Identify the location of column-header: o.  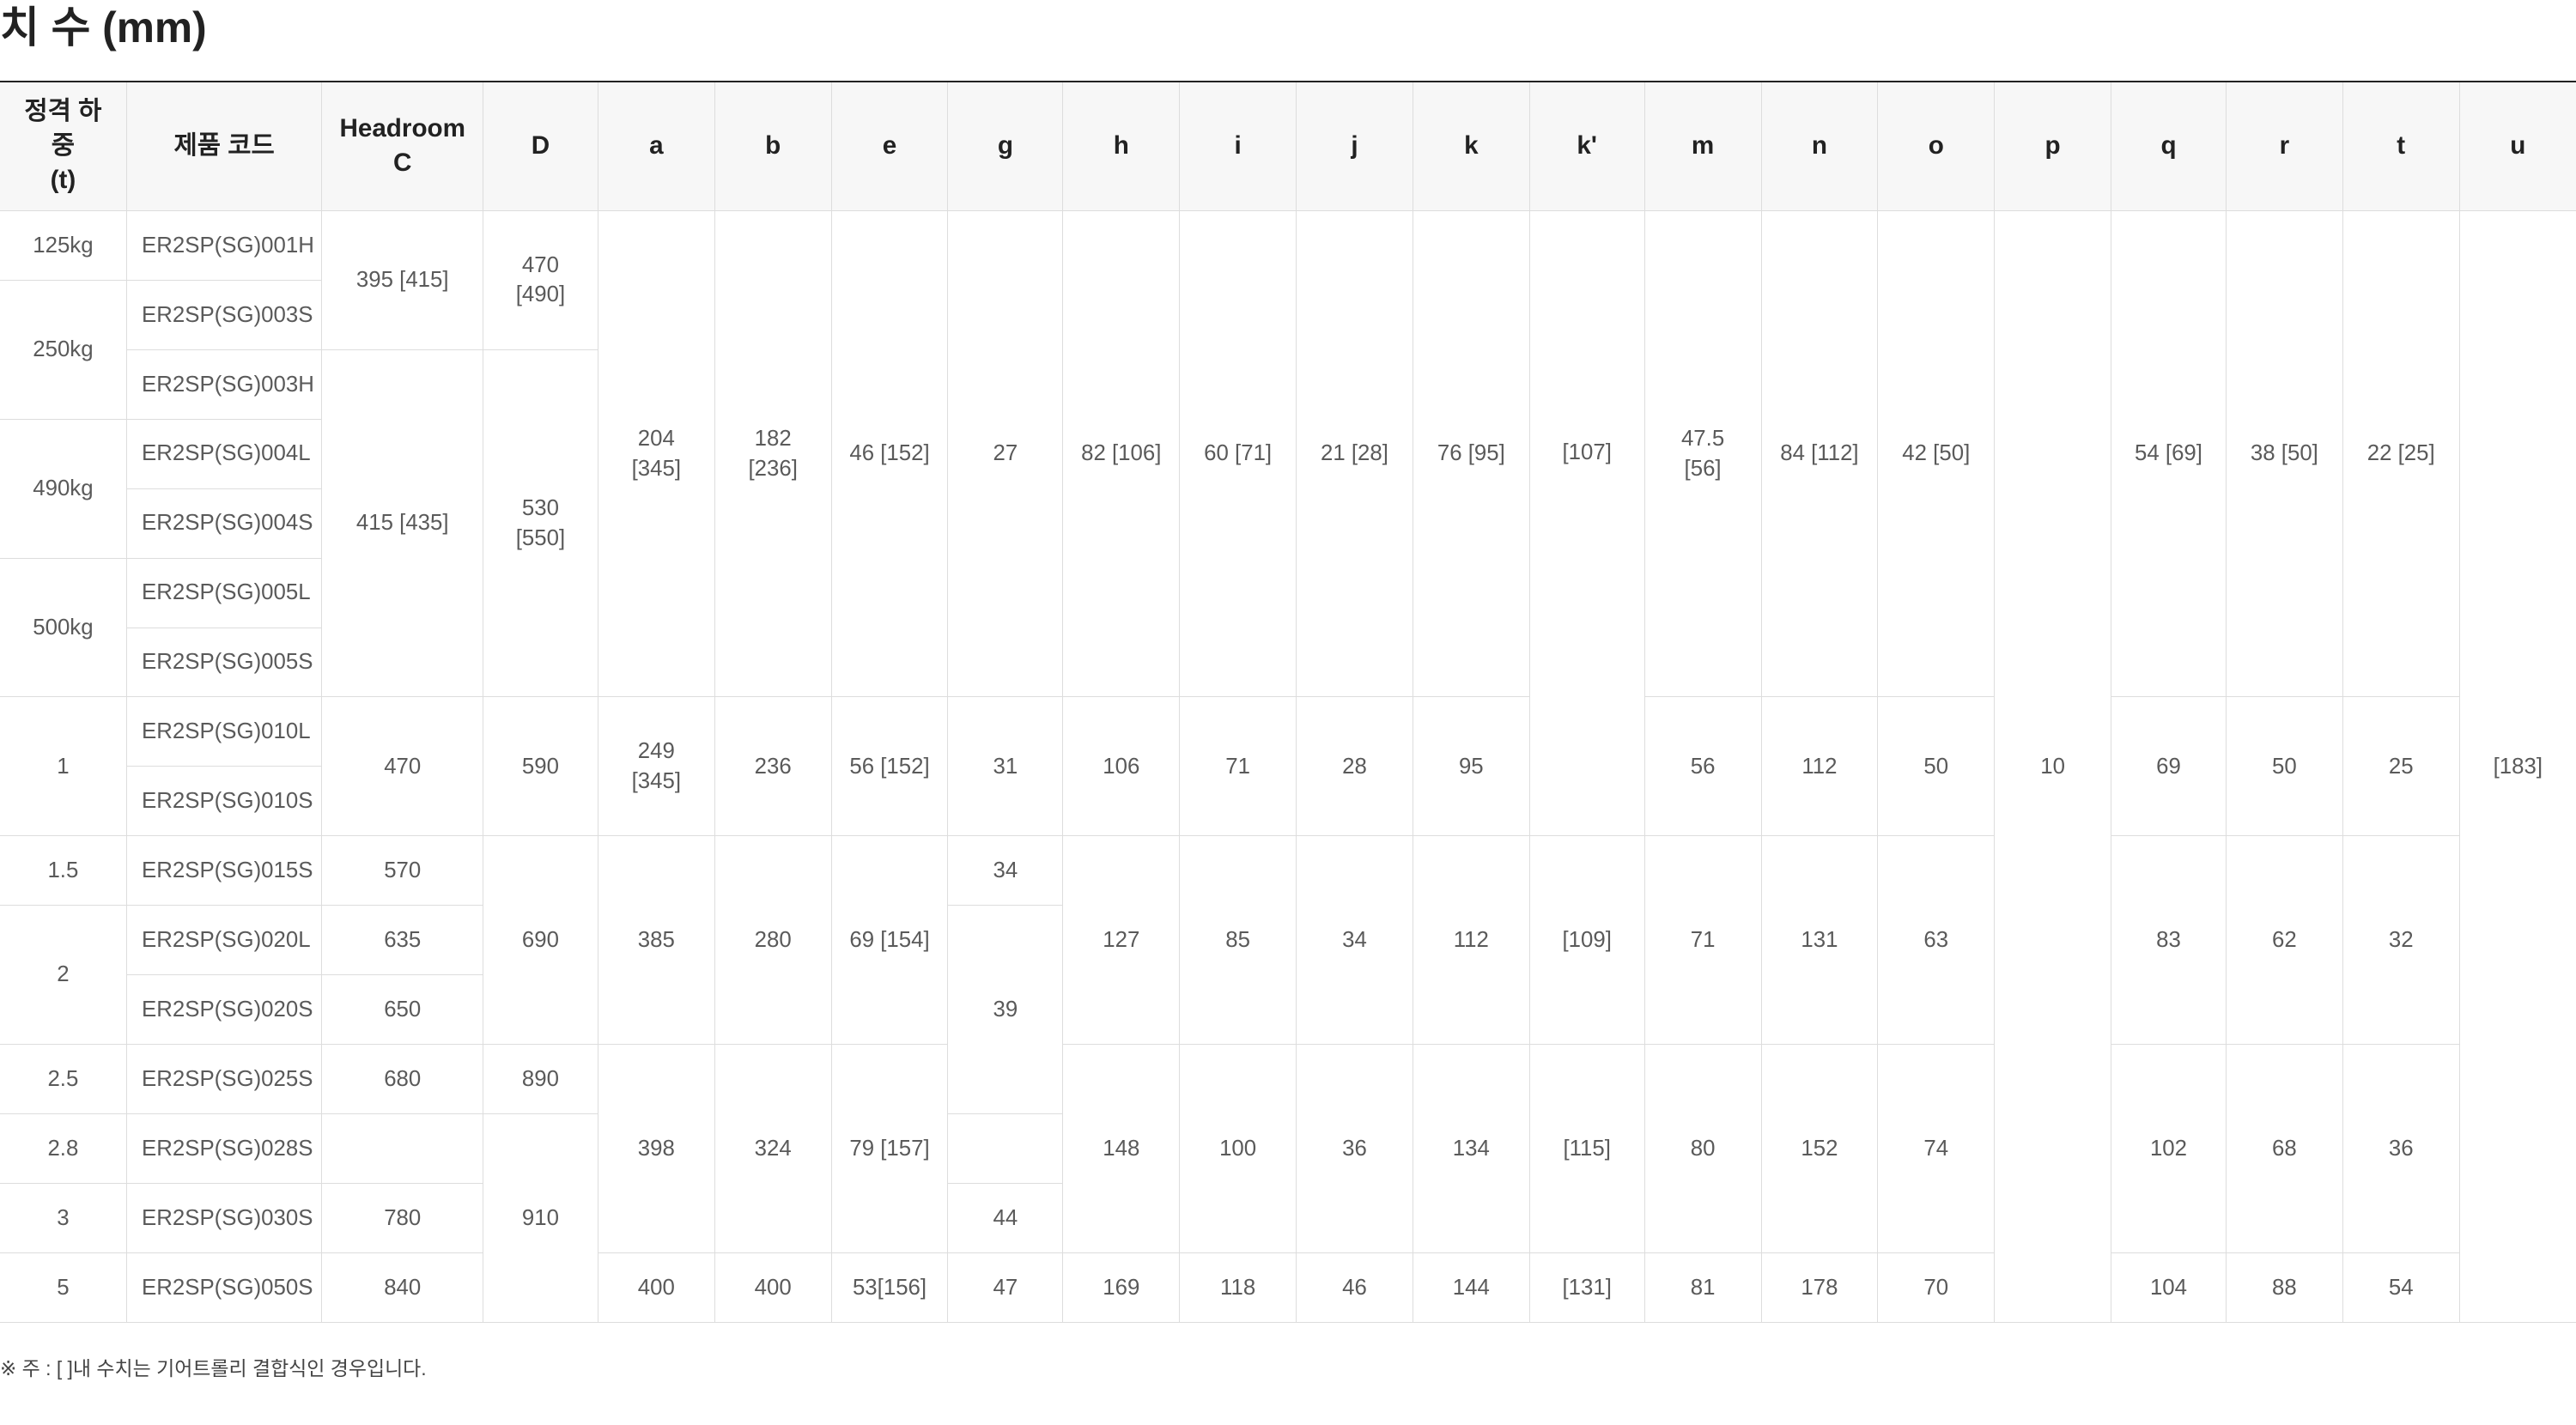
(1937, 146).